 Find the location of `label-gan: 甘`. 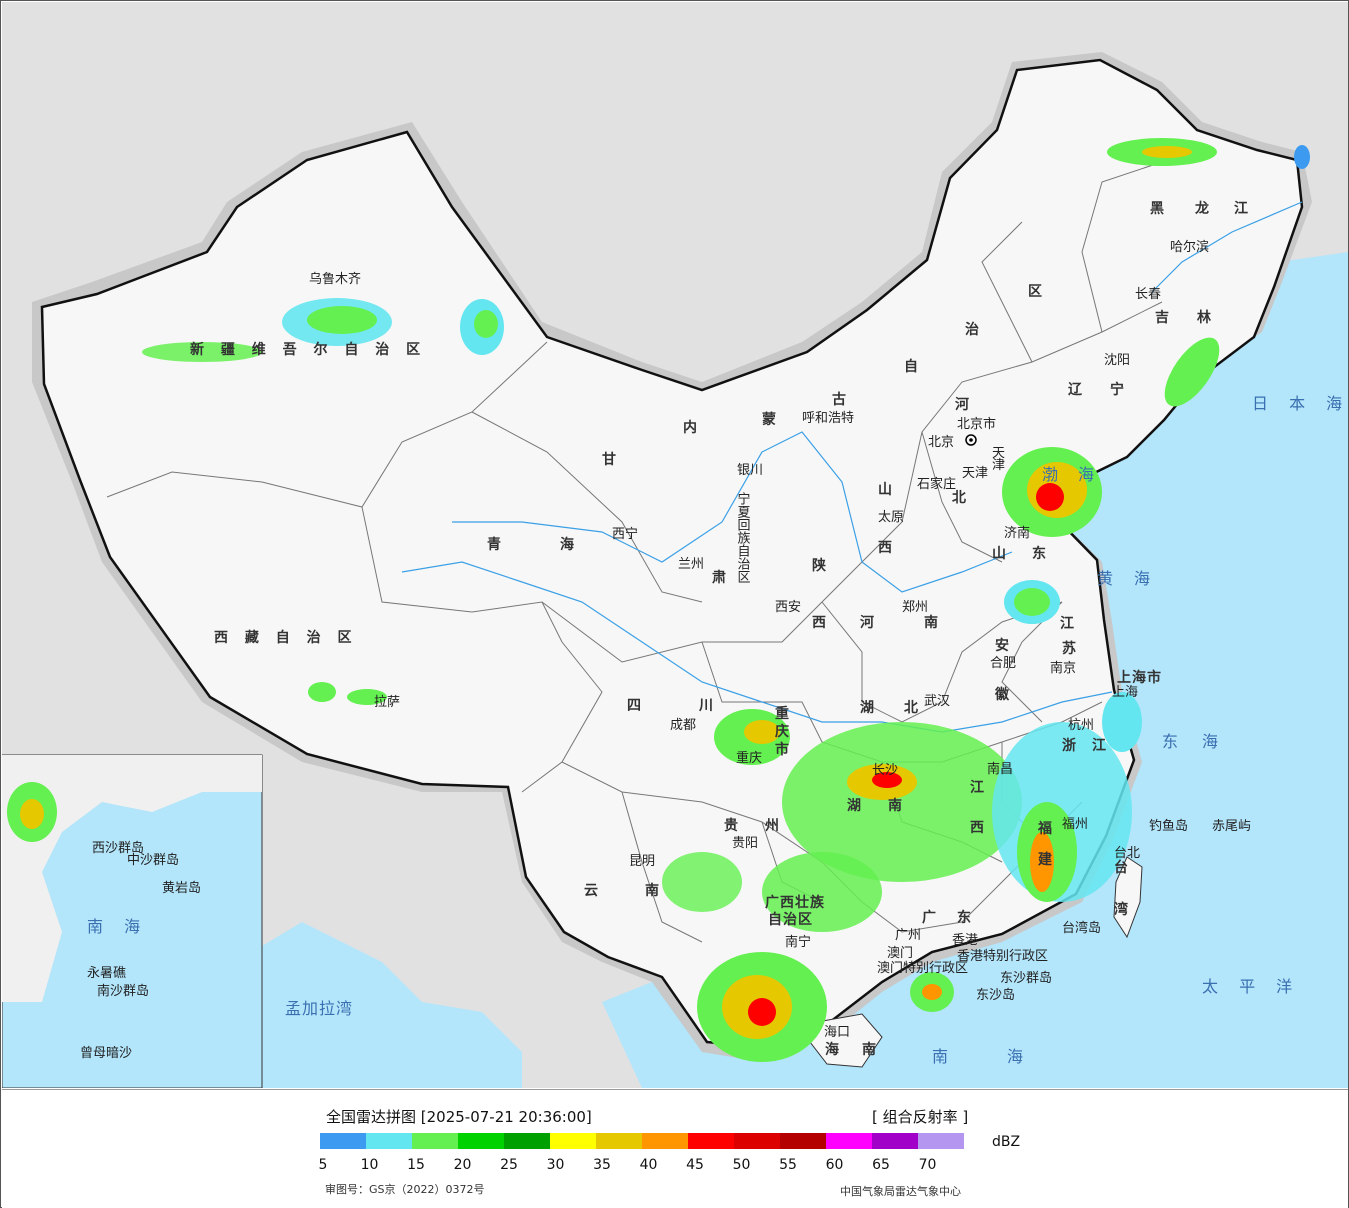

label-gan: 甘 is located at coordinates (612, 459).